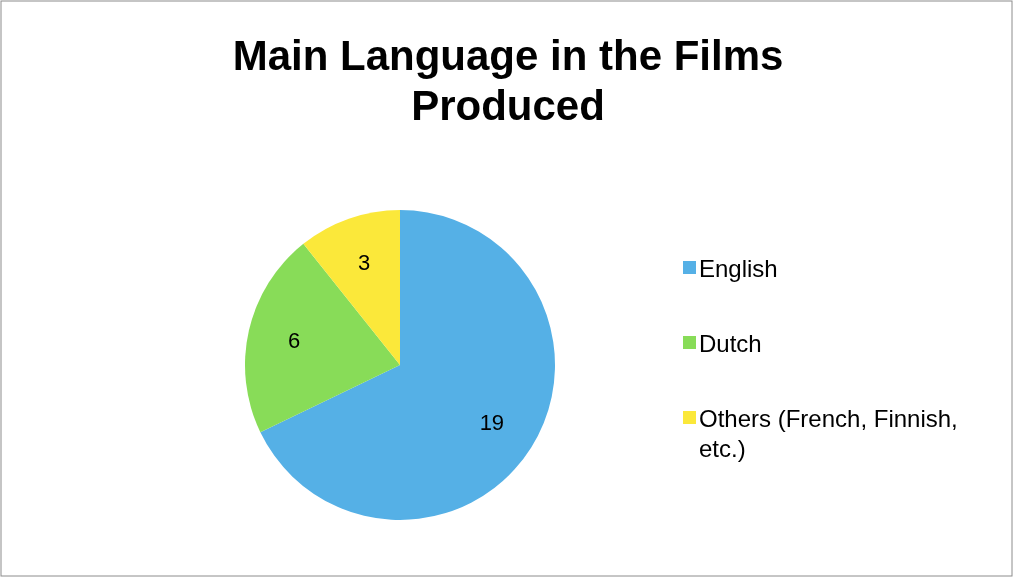 Image resolution: width=1013 pixels, height=577 pixels. What do you see at coordinates (492, 423) in the screenshot?
I see `data-label: 19` at bounding box center [492, 423].